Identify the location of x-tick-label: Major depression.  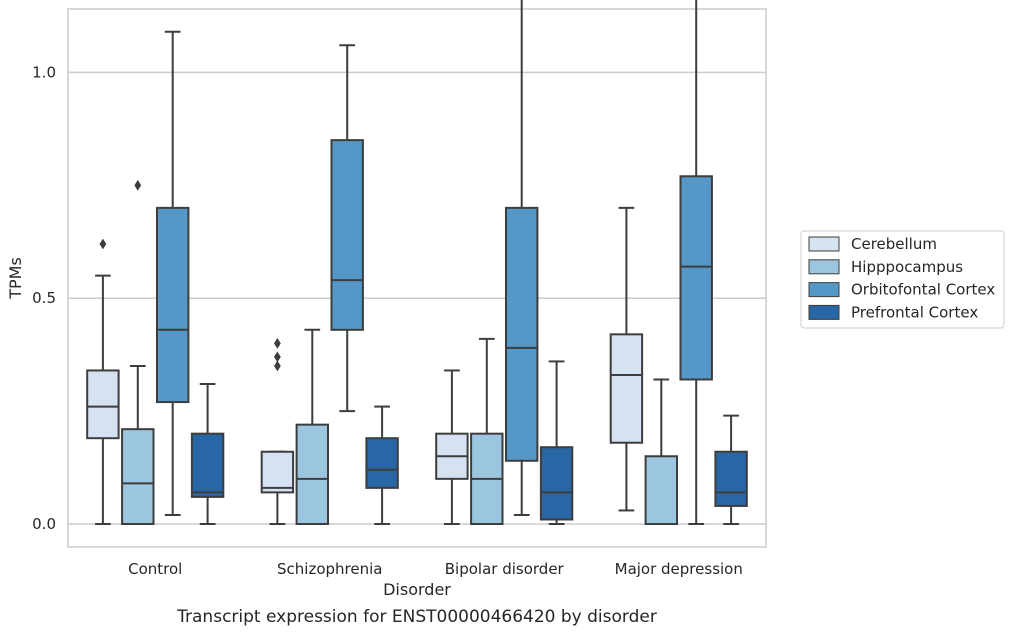
(679, 569).